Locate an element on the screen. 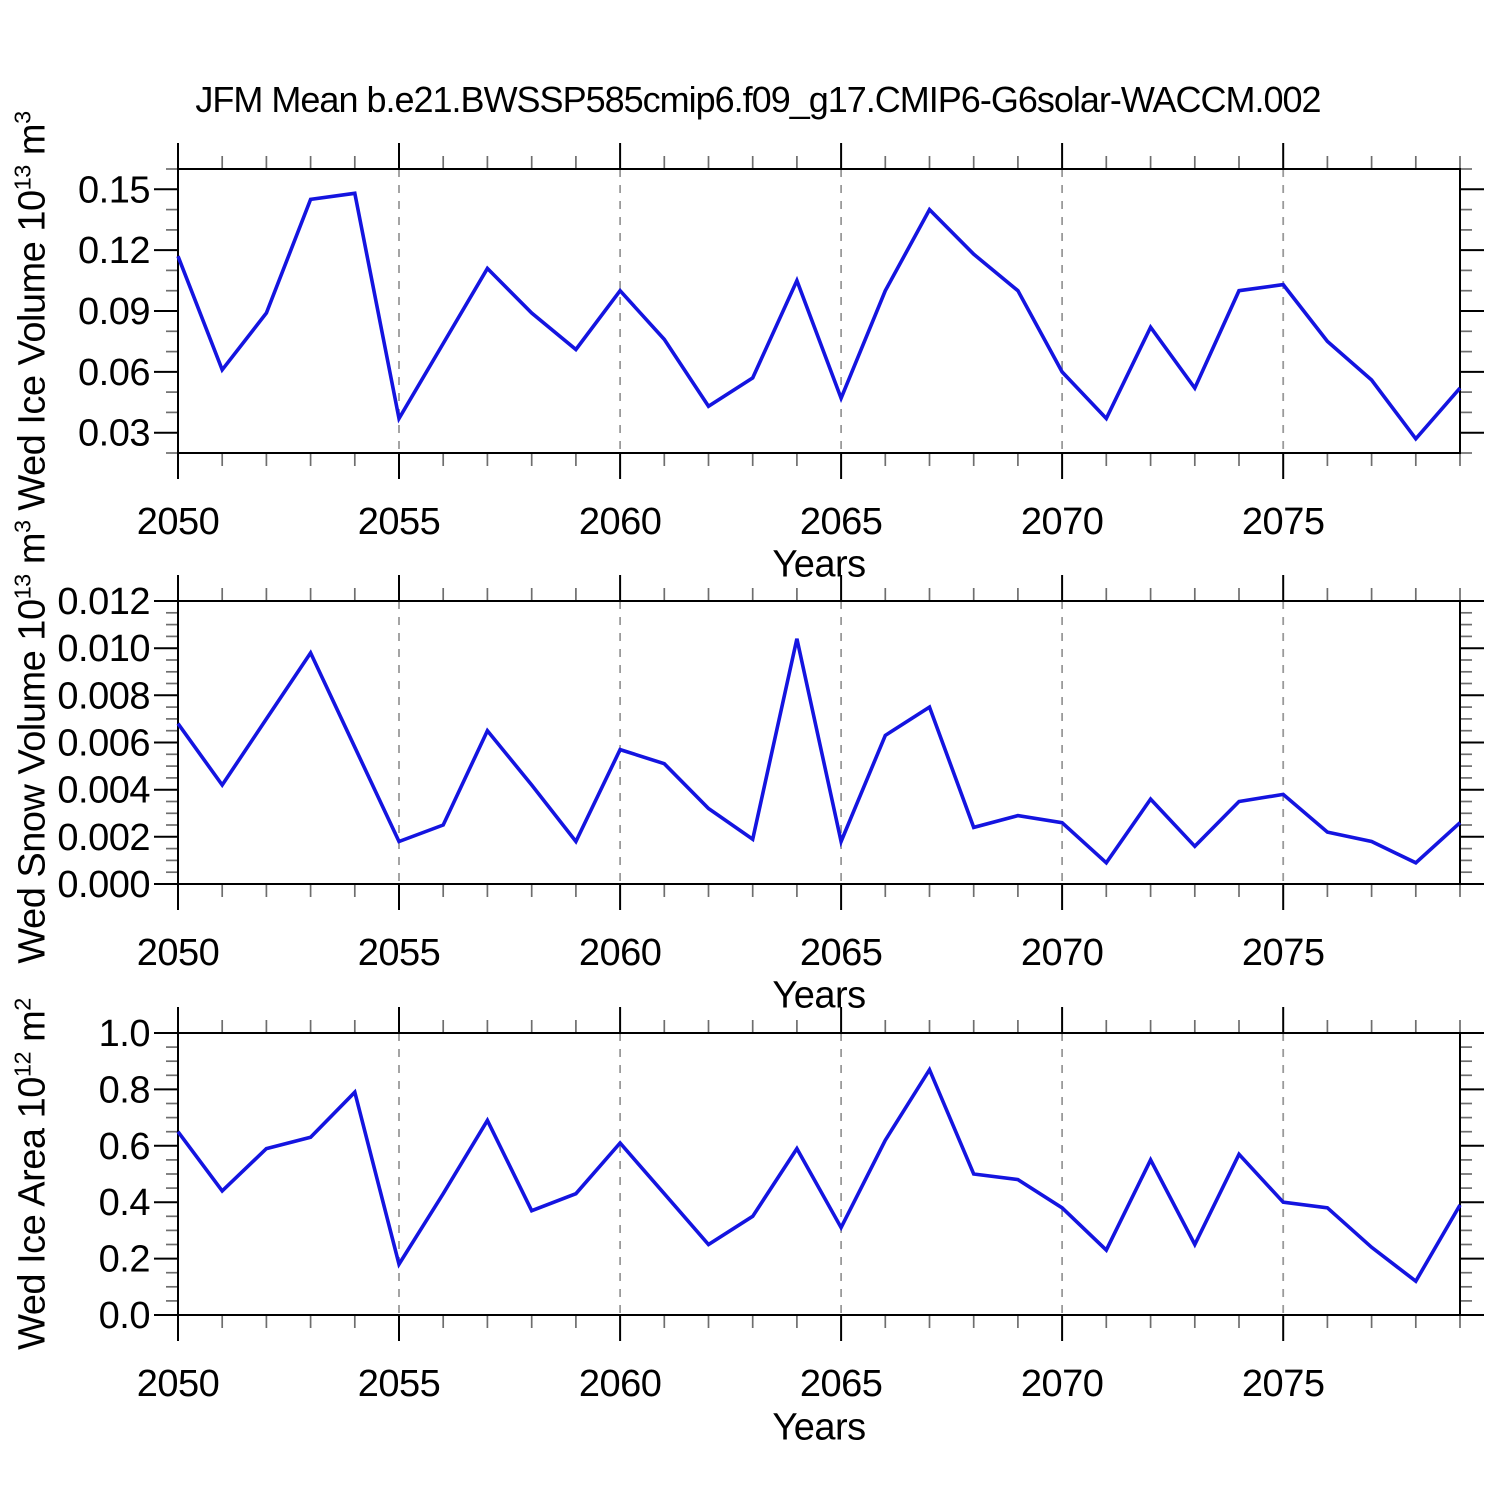  y-tick-label: 0.15 is located at coordinates (114, 190).